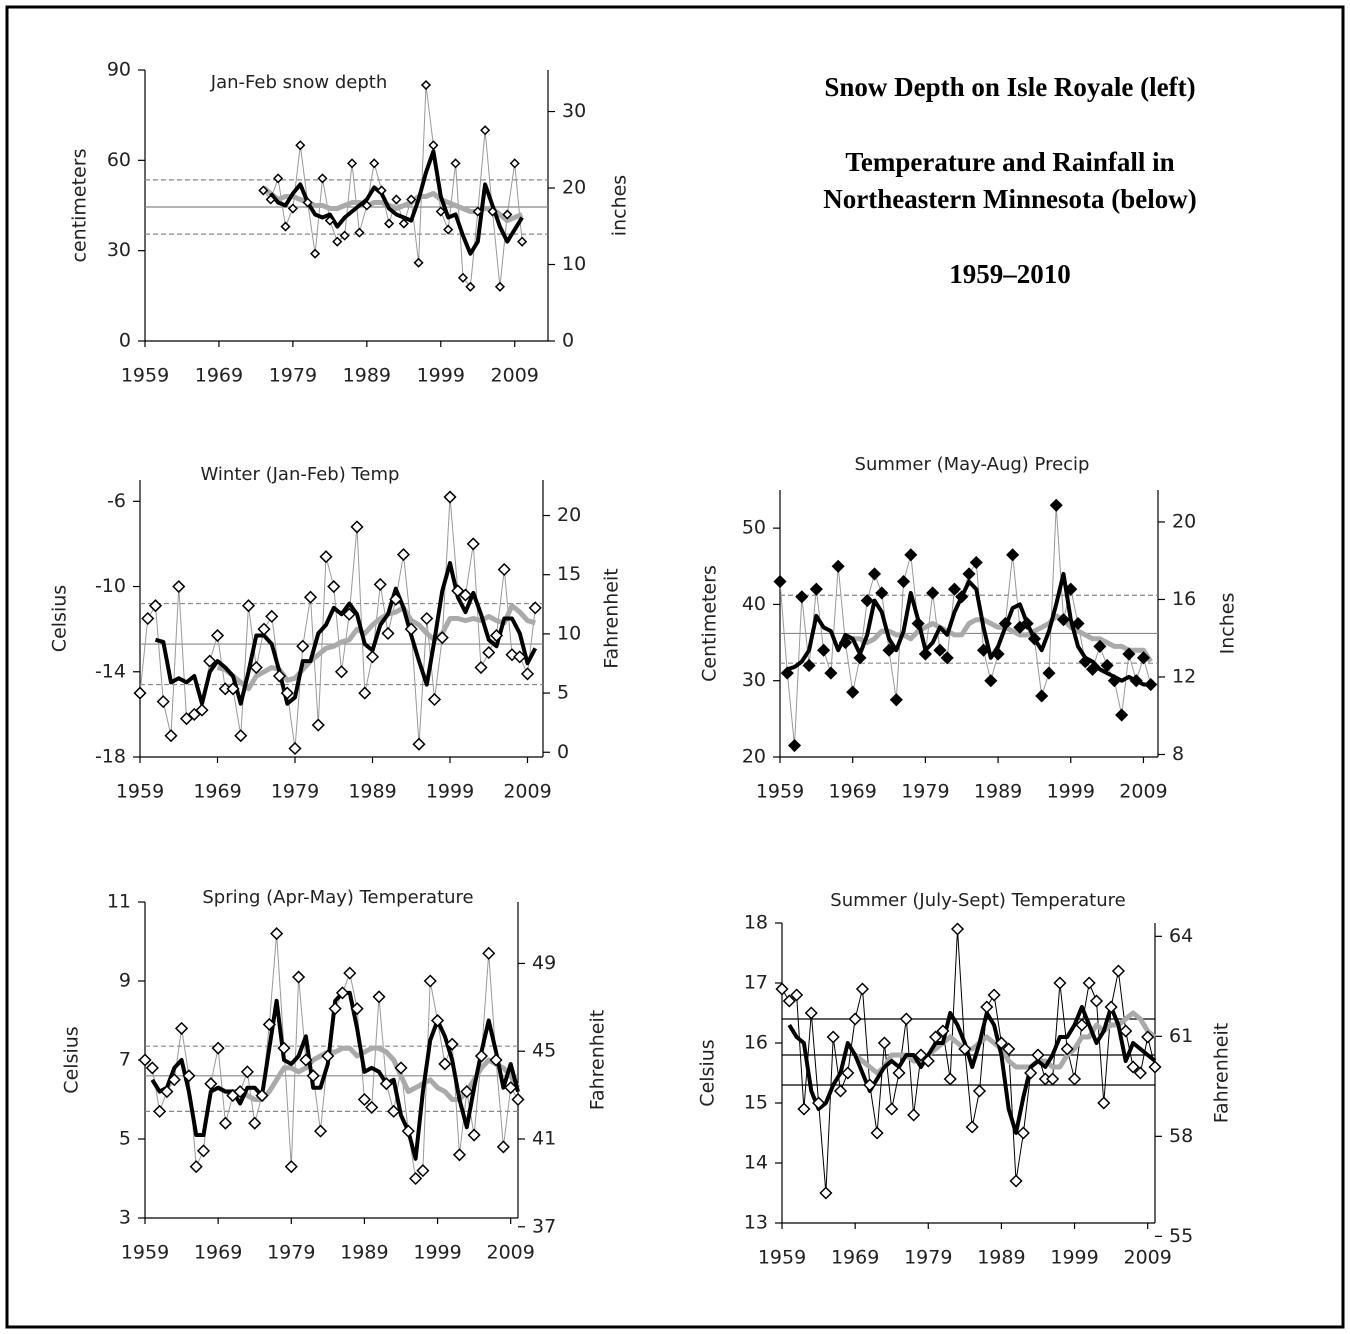 This screenshot has width=1350, height=1334. What do you see at coordinates (708, 1072) in the screenshot?
I see `y-axis-label: Celsius` at bounding box center [708, 1072].